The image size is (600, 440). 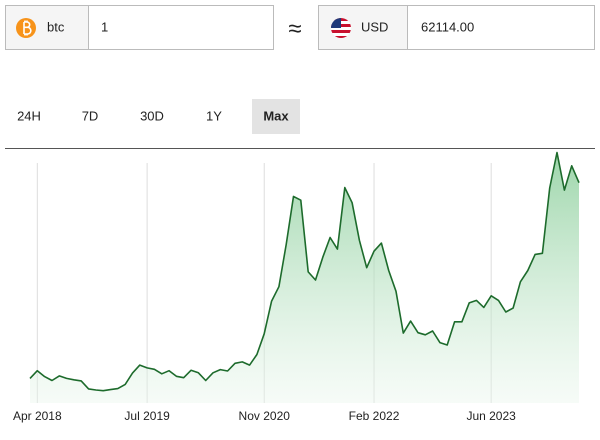 What do you see at coordinates (37, 416) in the screenshot?
I see `x-tick-label: Apr 2018` at bounding box center [37, 416].